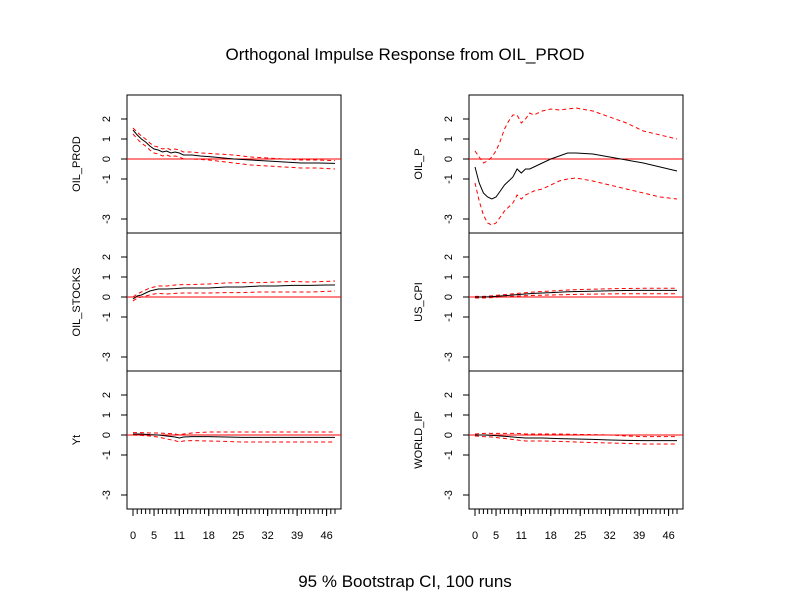  I want to click on panel-ylabel: WORLD_IP, so click(419, 439).